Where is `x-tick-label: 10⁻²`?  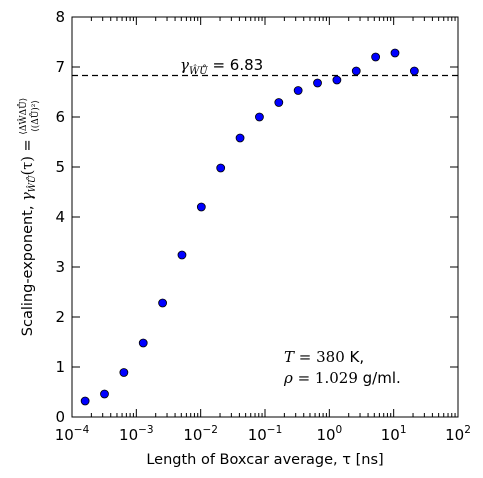 x-tick-label: 10⁻² is located at coordinates (200, 434).